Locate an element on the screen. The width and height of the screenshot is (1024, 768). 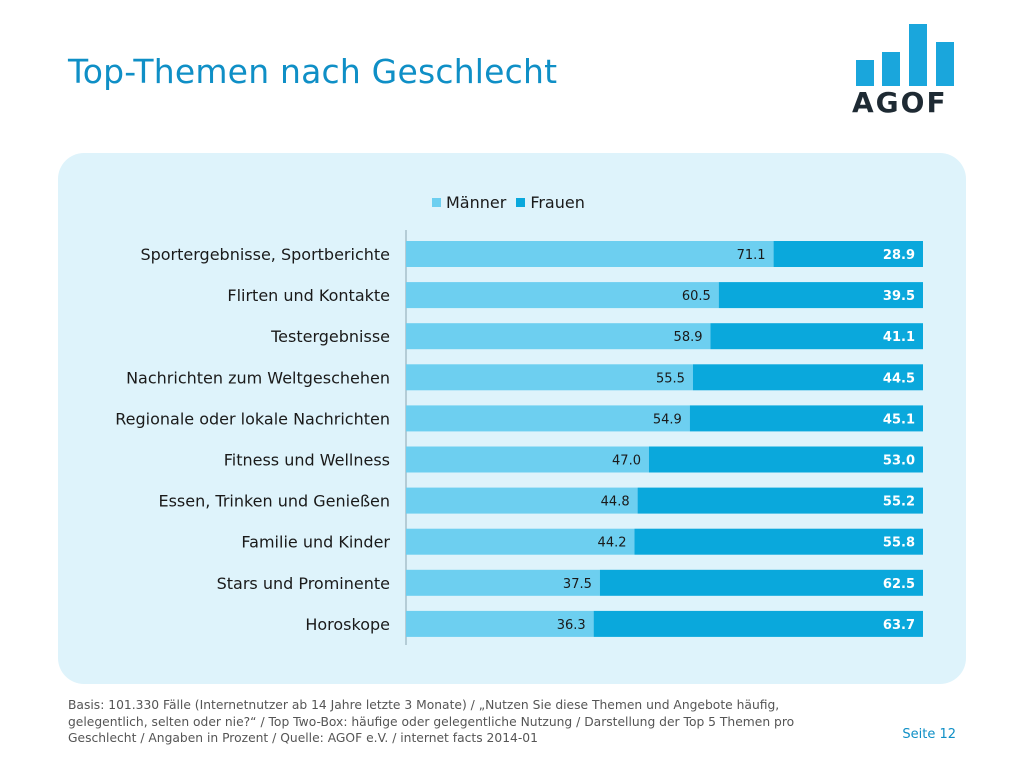
category-label: Familie und Kinder is located at coordinates (315, 542).